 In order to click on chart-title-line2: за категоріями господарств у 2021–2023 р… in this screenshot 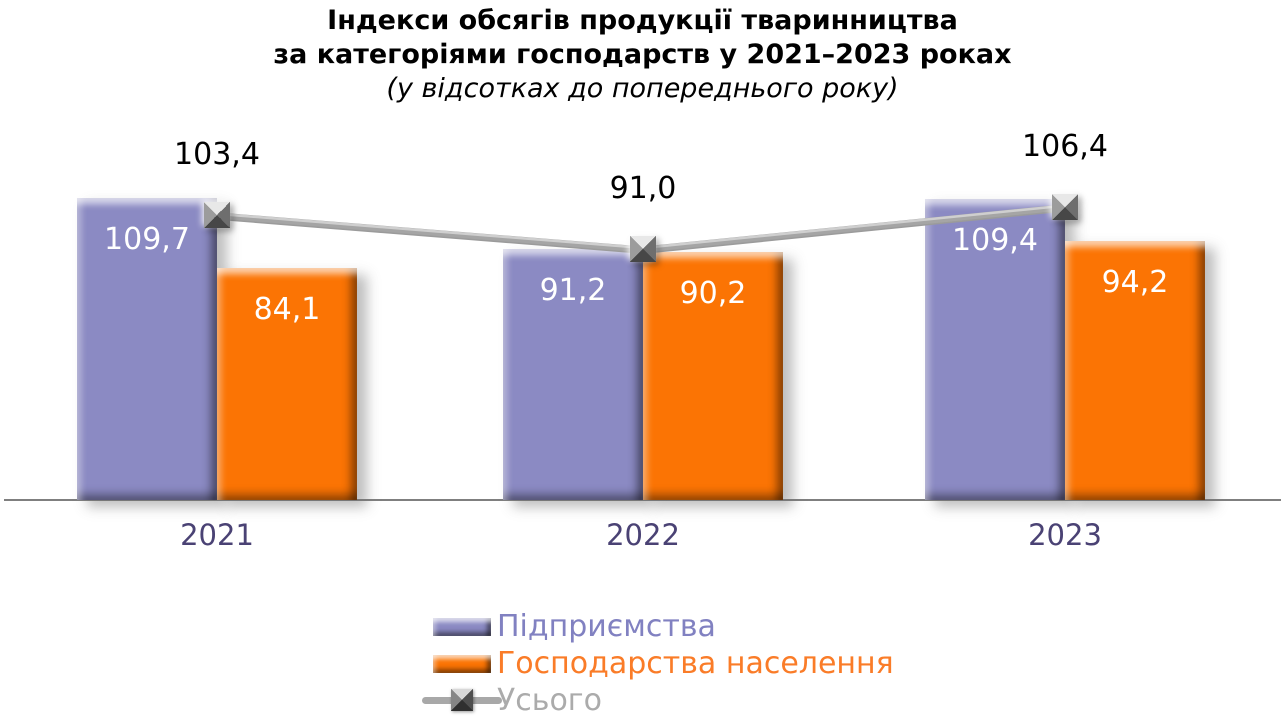, I will do `click(642, 54)`.